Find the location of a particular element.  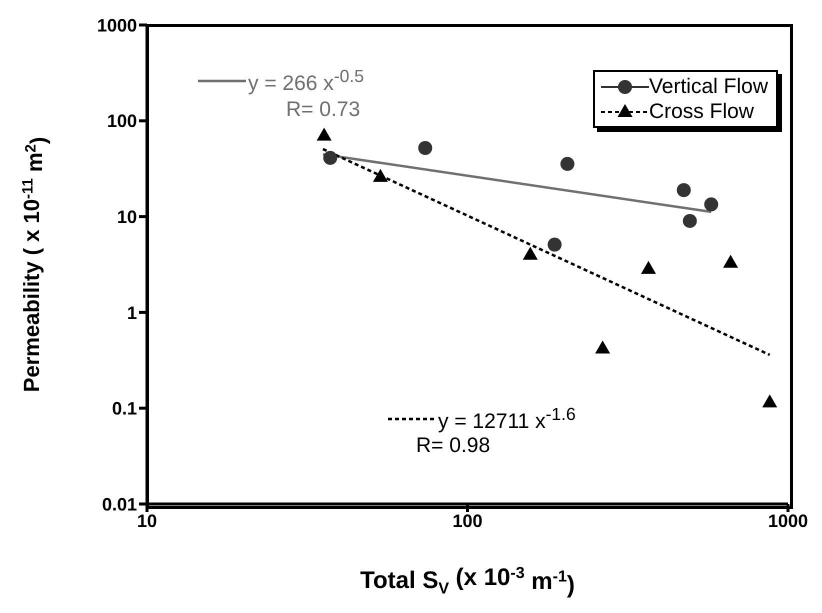

y-tick-label: 10 is located at coordinates (126, 216).